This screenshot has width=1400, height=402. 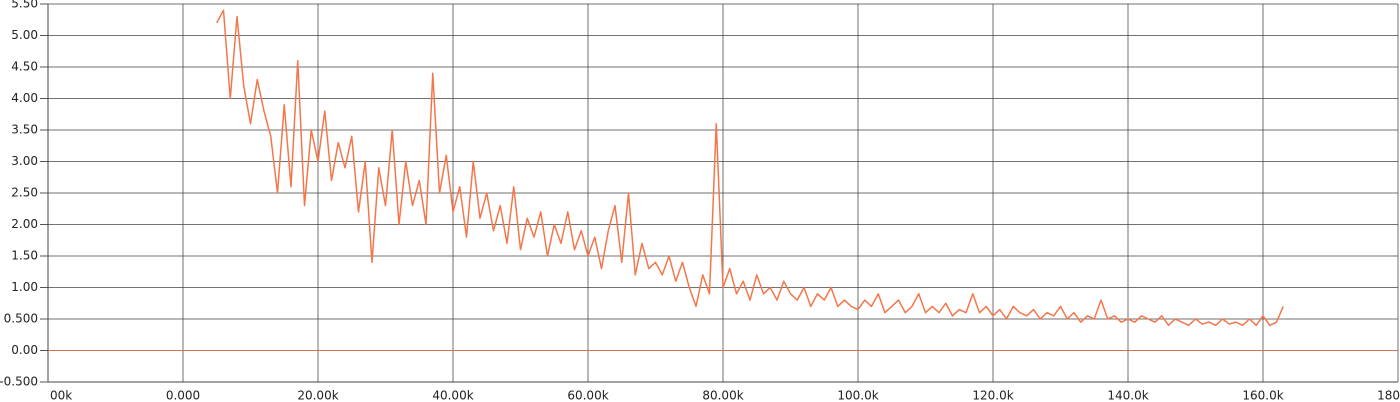 What do you see at coordinates (19, 382) in the screenshot?
I see `y-tick-label: -0.500` at bounding box center [19, 382].